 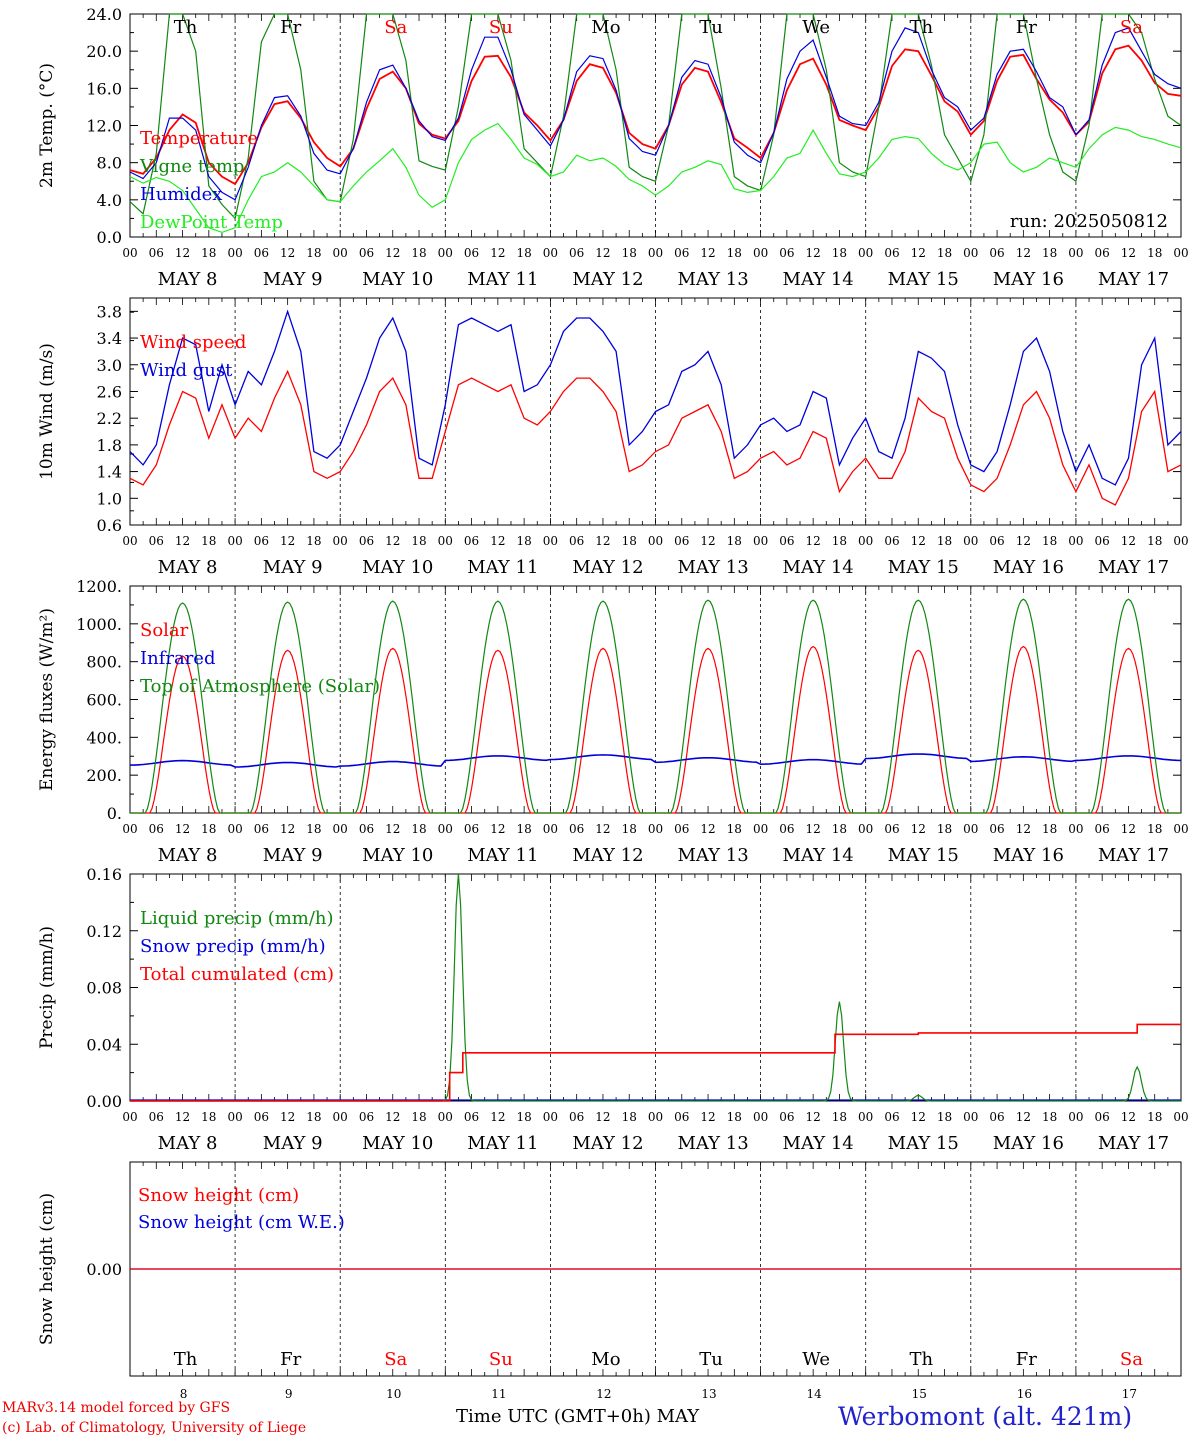 I want to click on day-number: 15, so click(x=919, y=1394).